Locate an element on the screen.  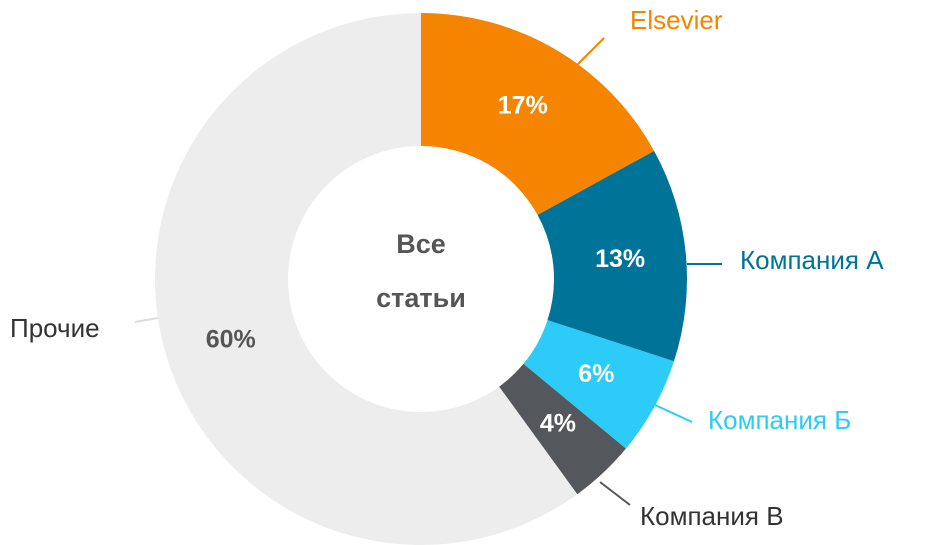
value-label: 13% is located at coordinates (620, 259).